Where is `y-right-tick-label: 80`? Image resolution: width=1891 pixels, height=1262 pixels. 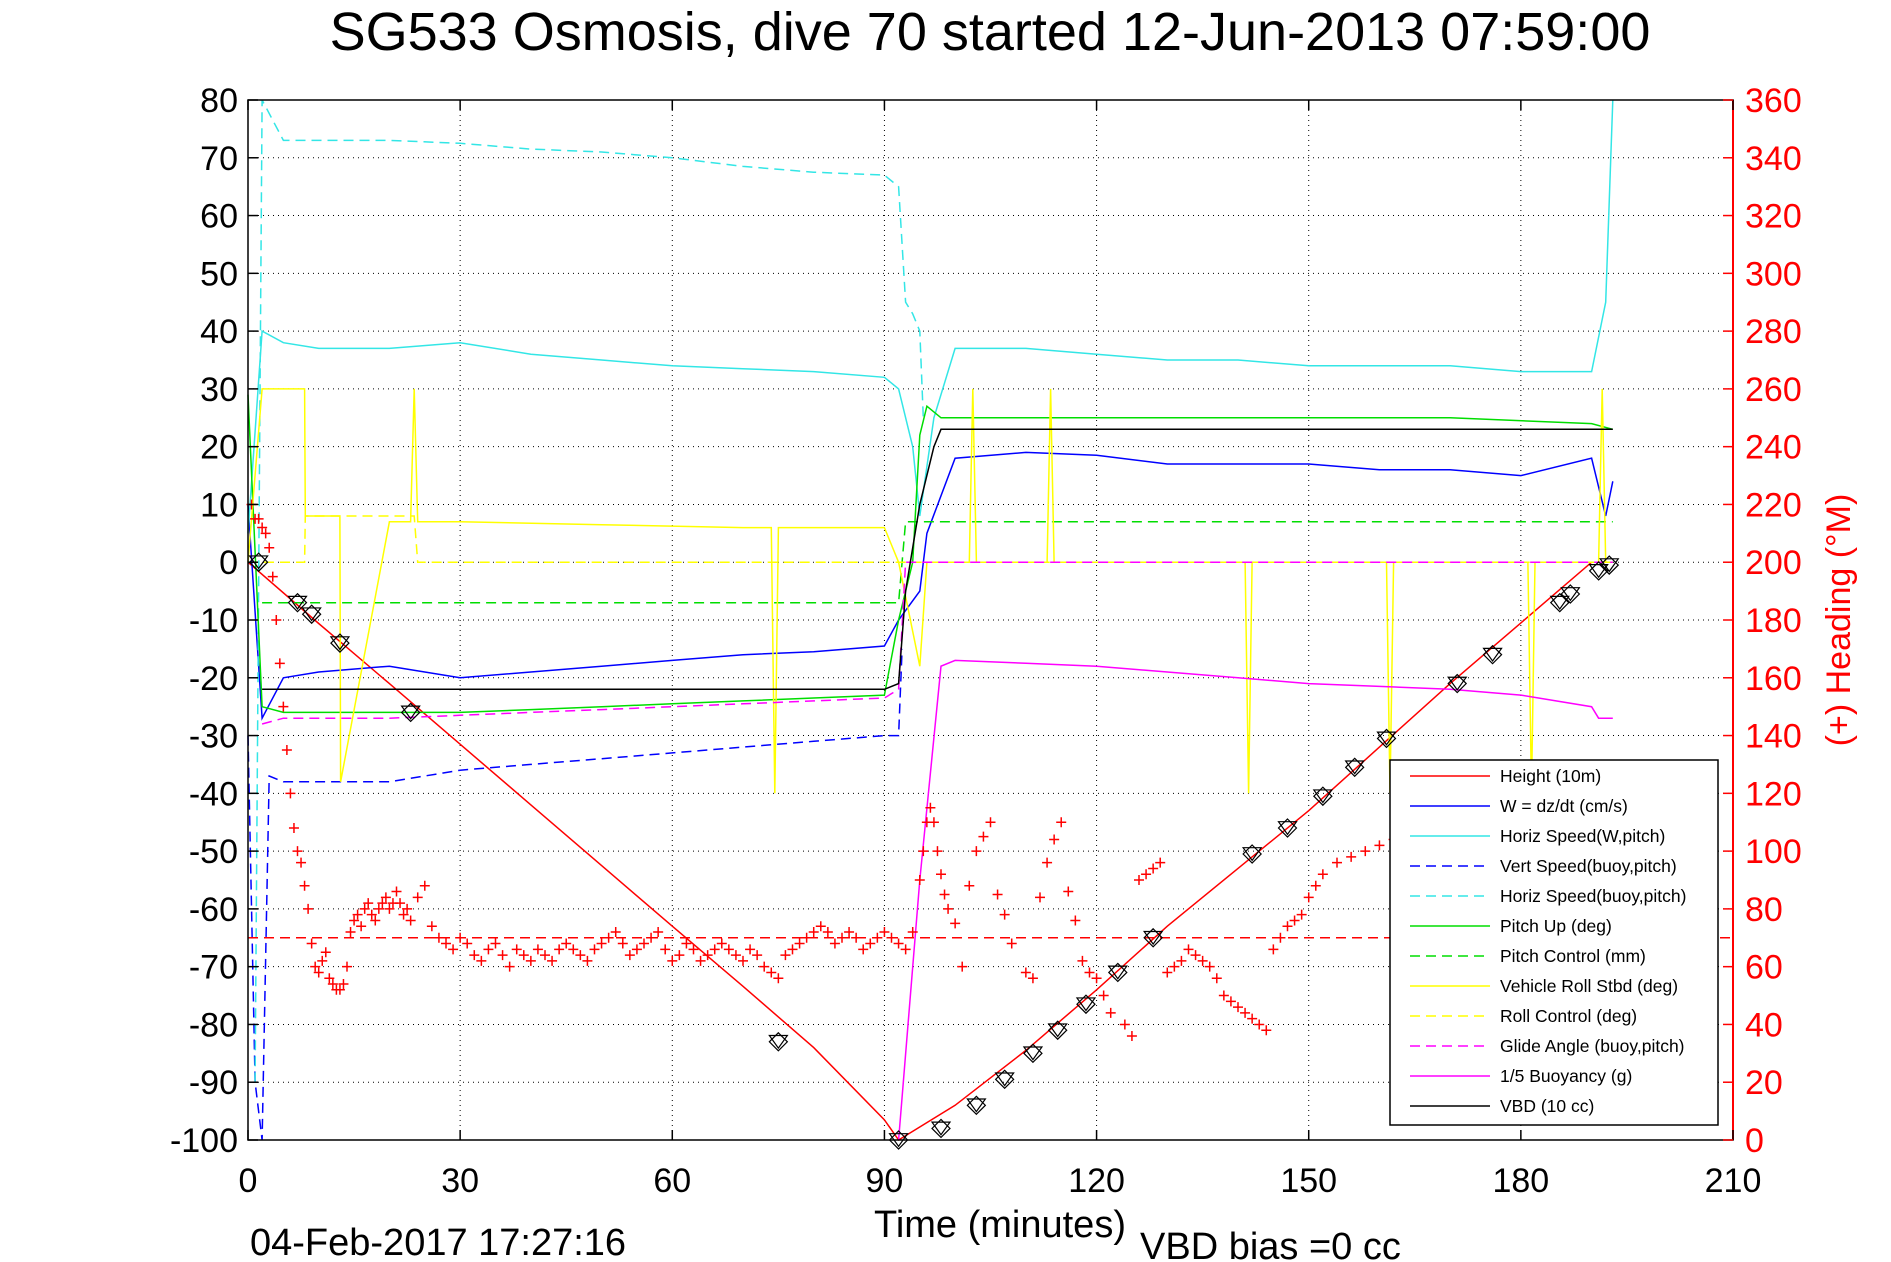
y-right-tick-label: 80 is located at coordinates (1764, 910).